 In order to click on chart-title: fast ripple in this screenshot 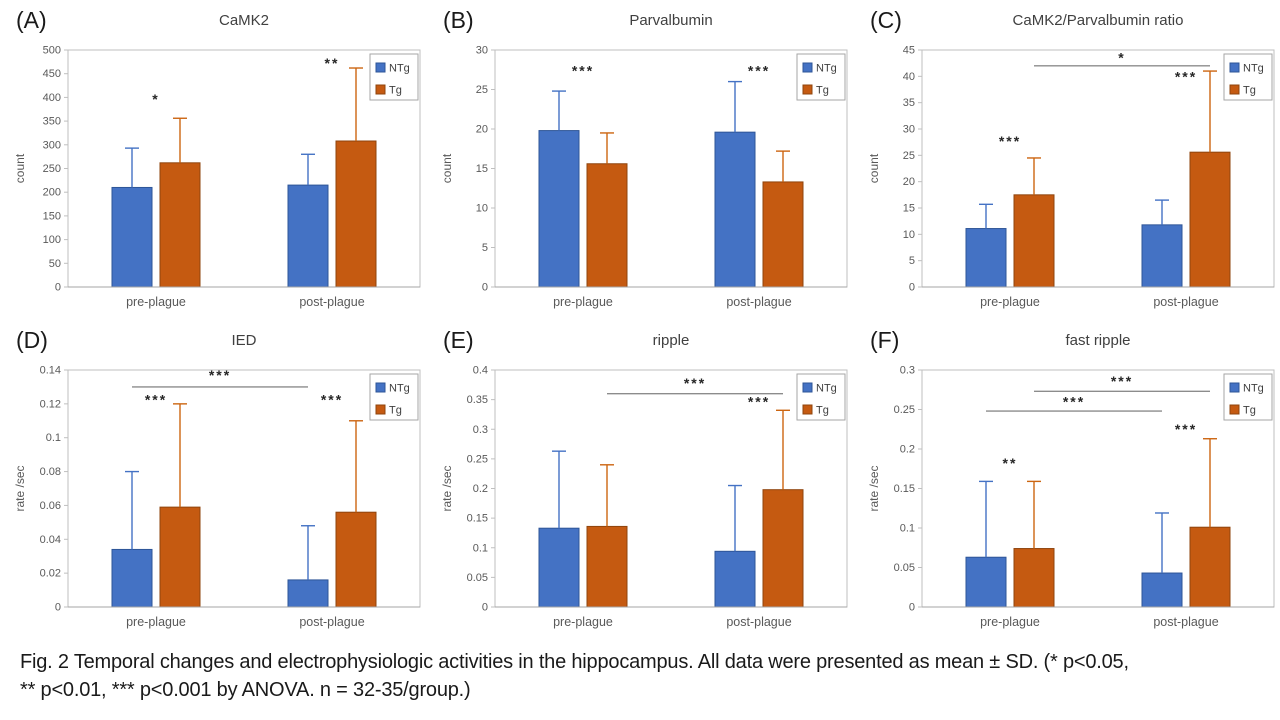, I will do `click(1097, 340)`.